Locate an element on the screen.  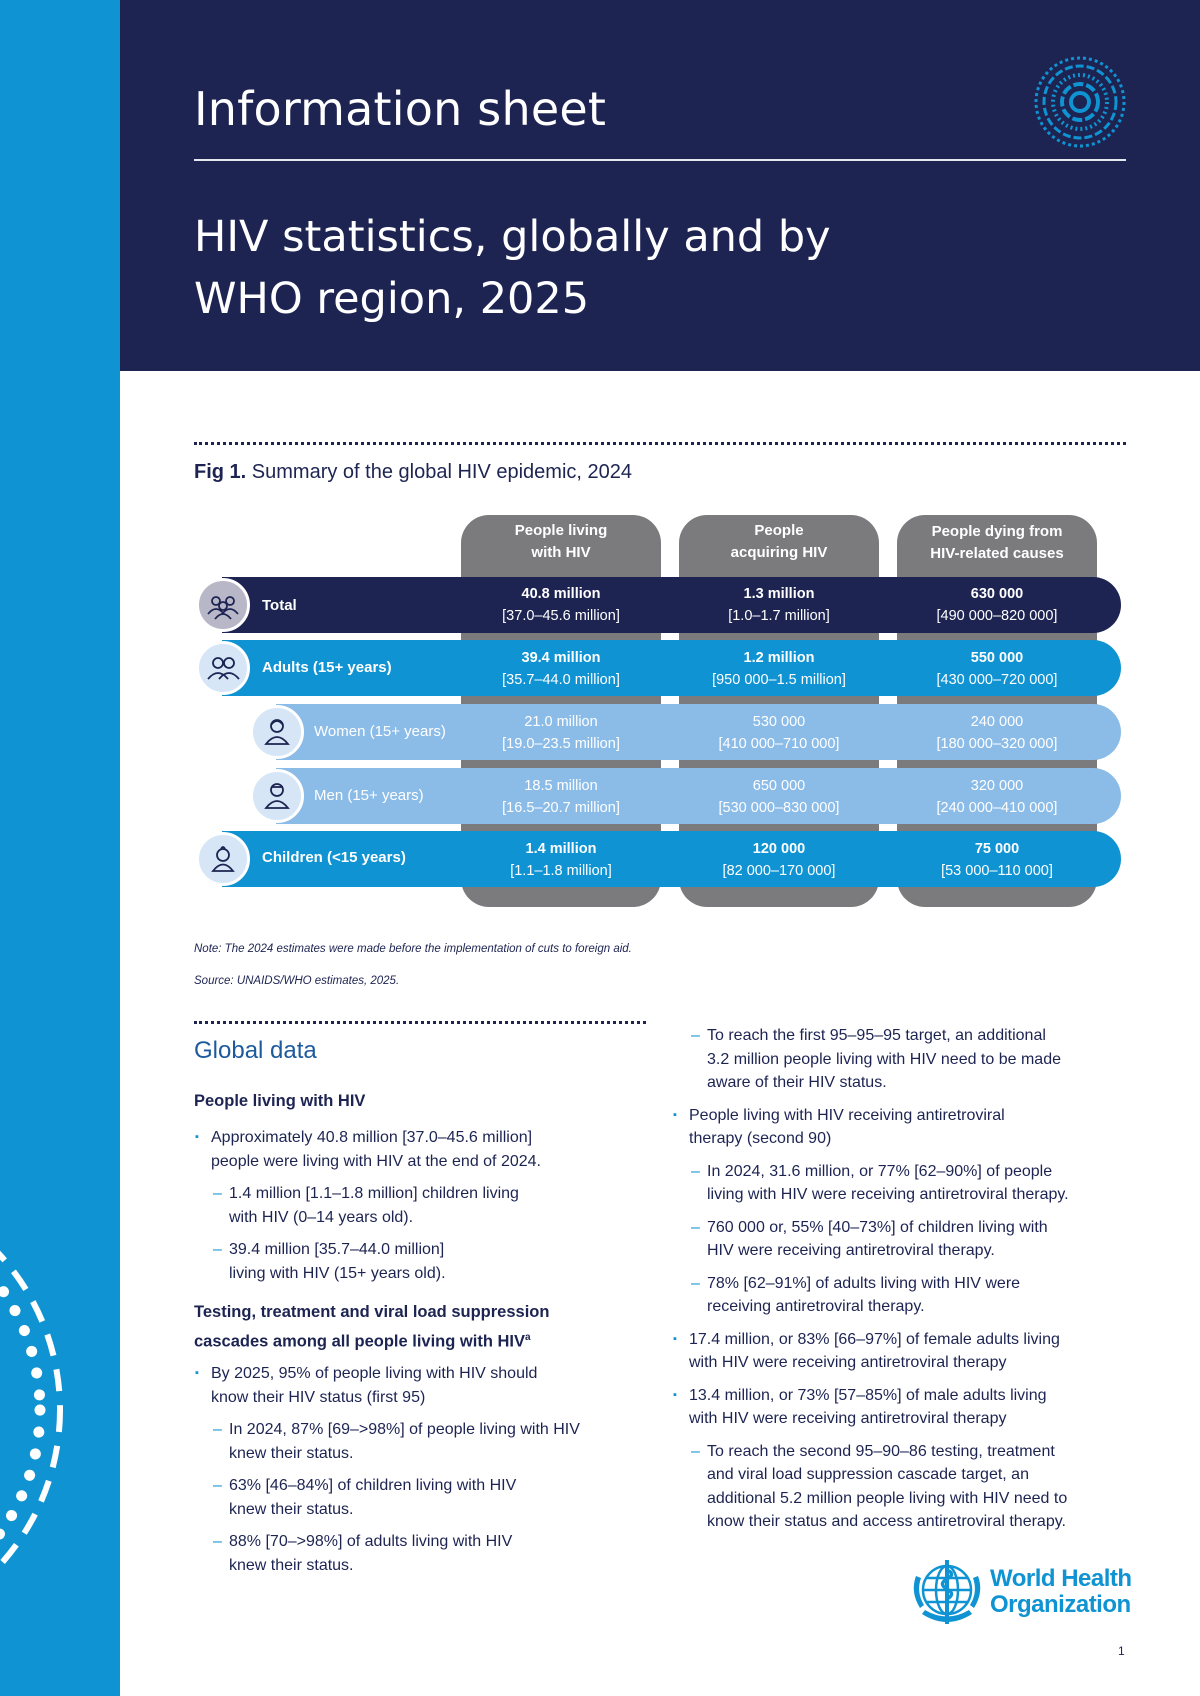
column-header-dying: People dying from HIV-related causes is located at coordinates (997, 543).